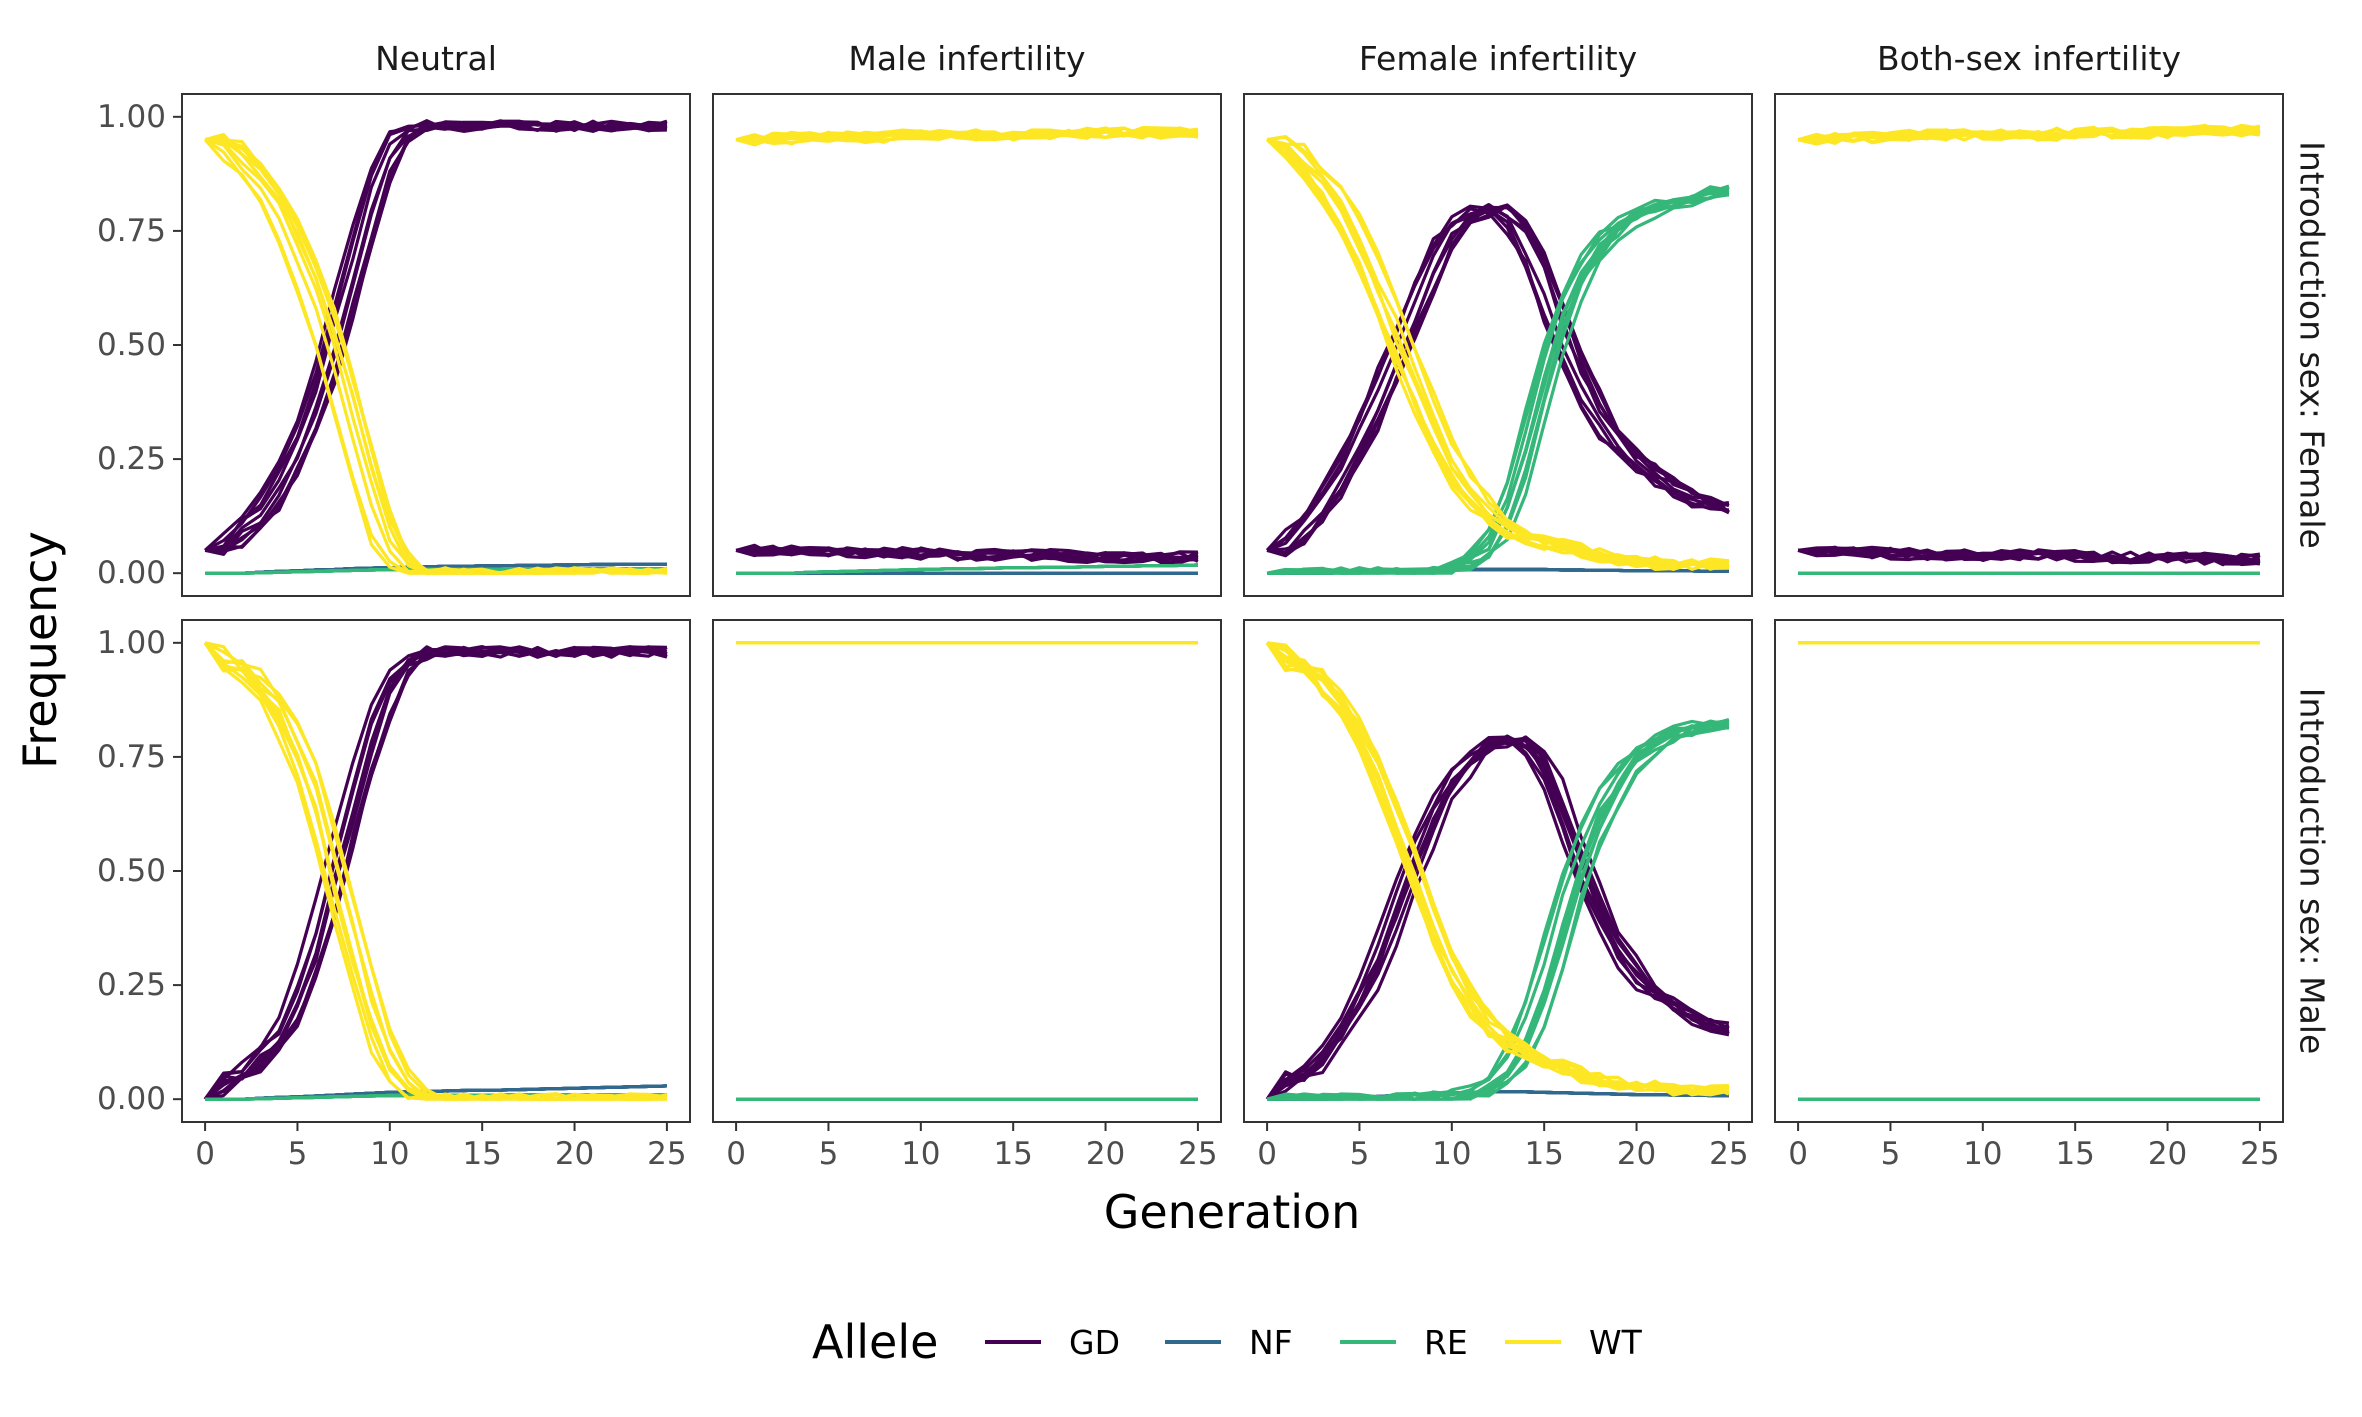 The height and width of the screenshot is (1417, 2362). I want to click on panel-introduction-sex-male-female-infertility, so click(1498, 871).